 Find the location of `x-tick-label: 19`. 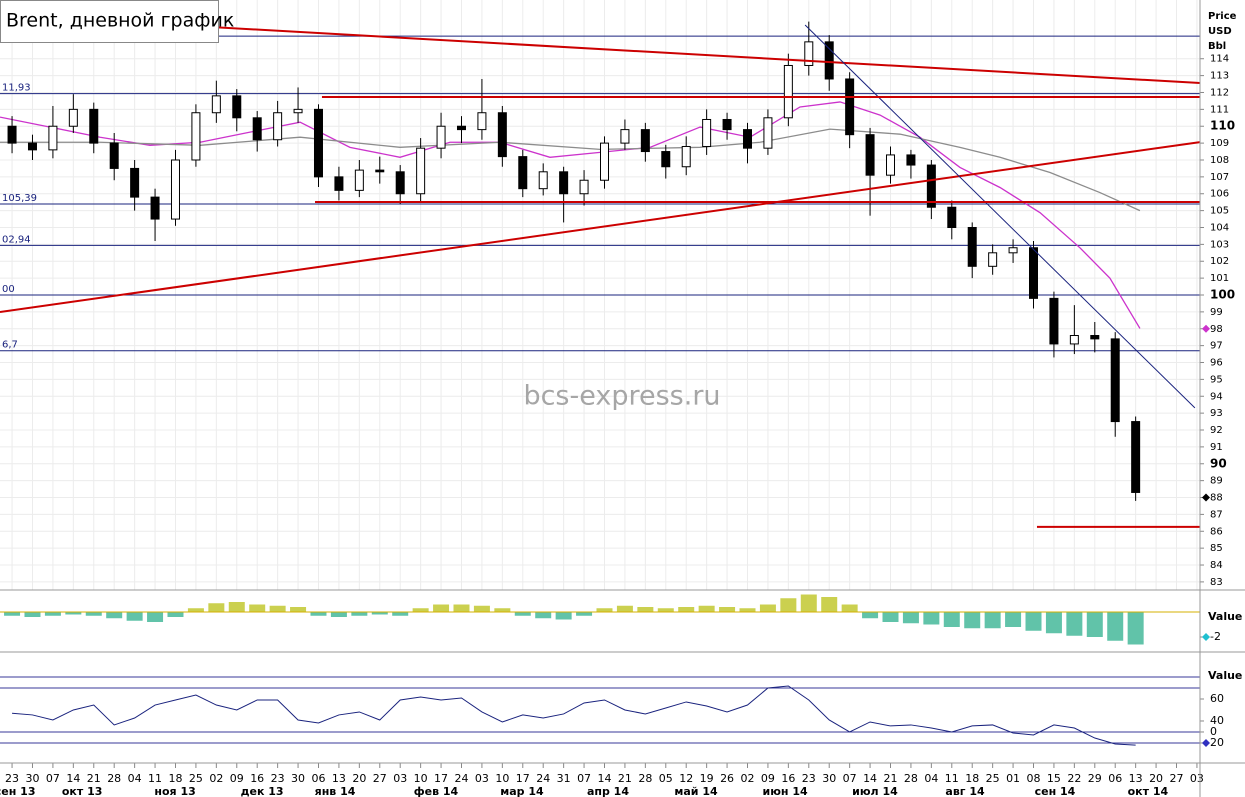

x-tick-label: 19 is located at coordinates (707, 778).